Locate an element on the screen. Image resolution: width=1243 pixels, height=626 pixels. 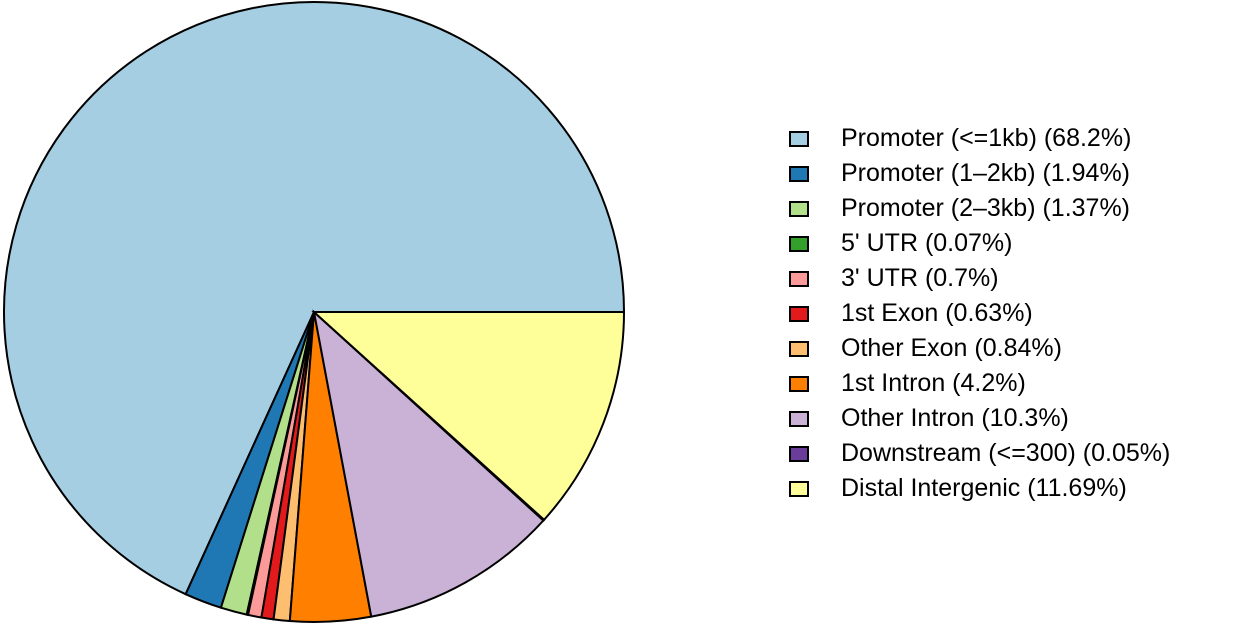
legend-item: Other Exon (0.84%) is located at coordinates (1016, 348).